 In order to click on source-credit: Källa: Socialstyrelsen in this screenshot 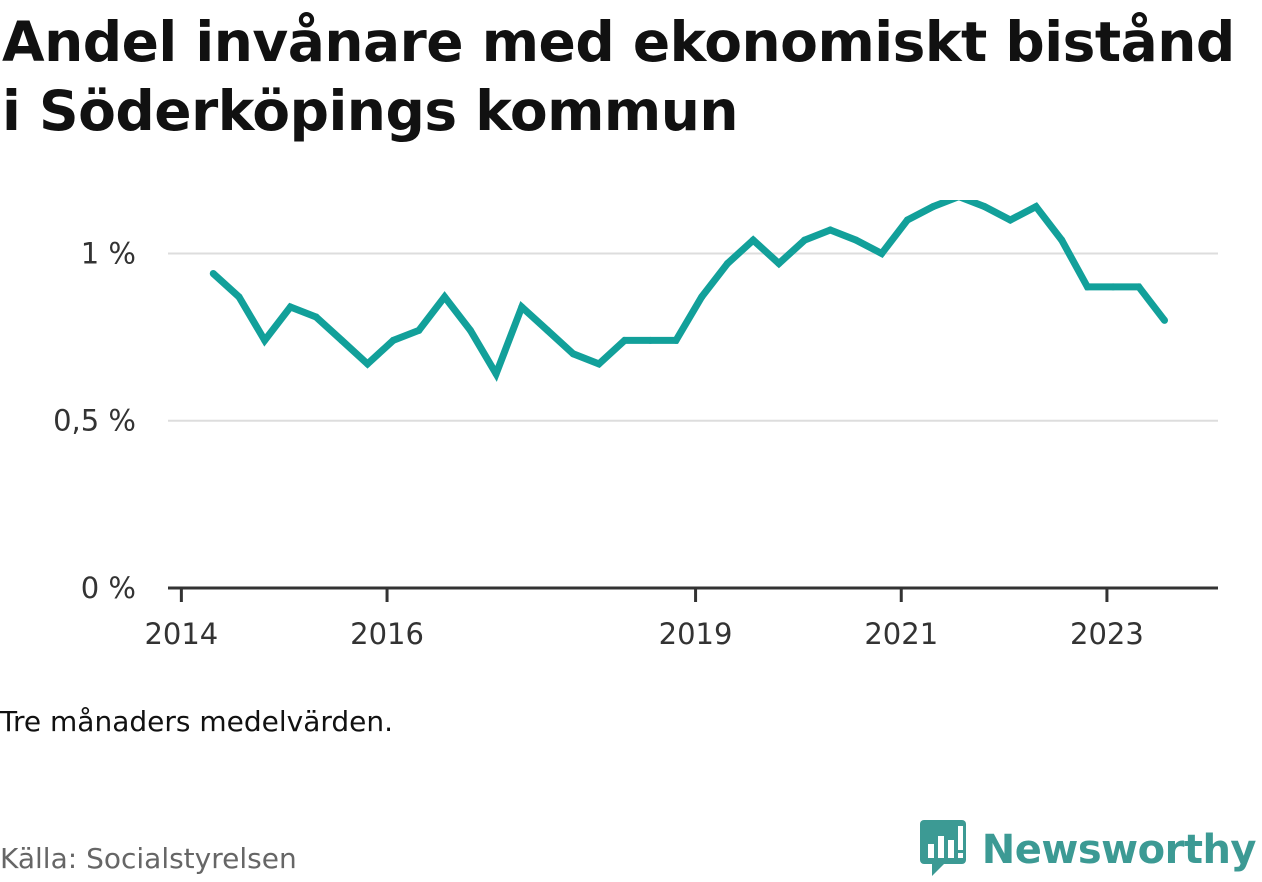, I will do `click(148, 858)`.